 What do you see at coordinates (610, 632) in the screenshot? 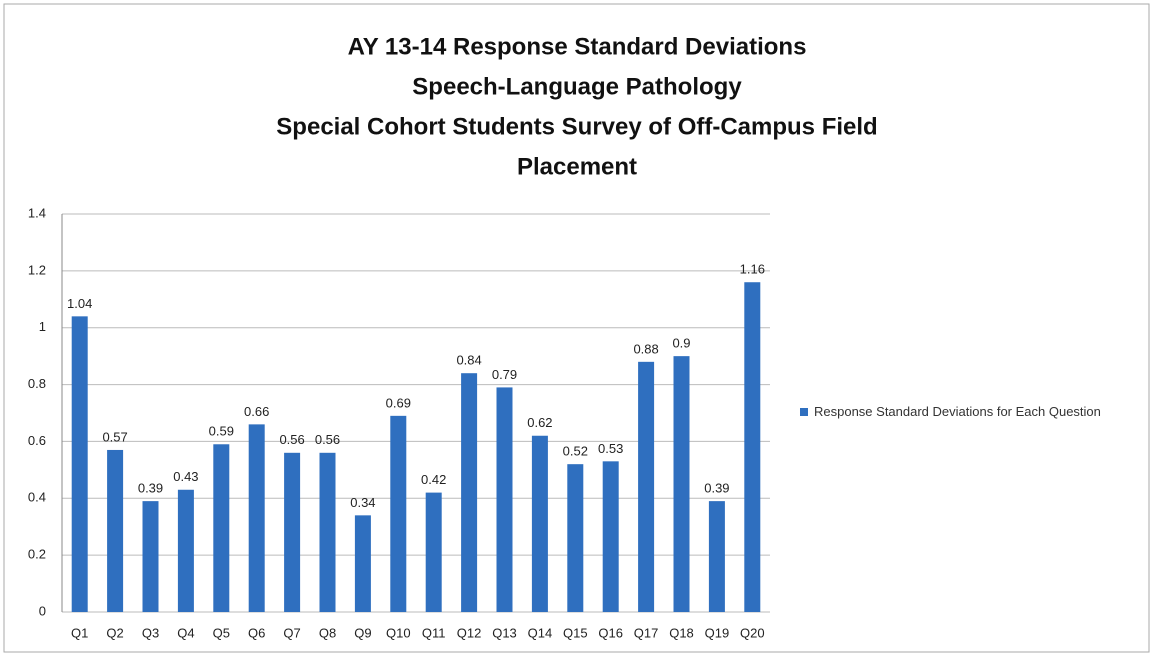
I see `x-tick-label: Q16` at bounding box center [610, 632].